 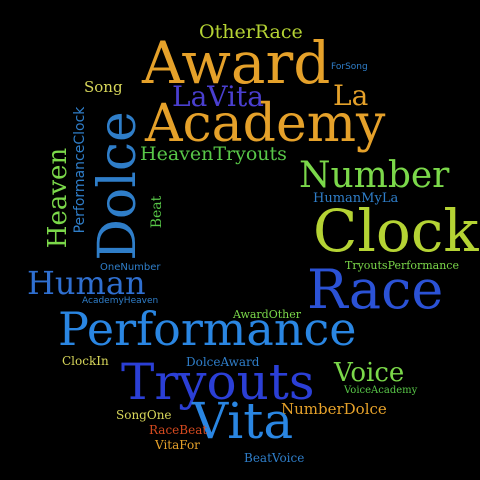 What do you see at coordinates (80, 170) in the screenshot?
I see `word-performanceclock: PerformanceClock` at bounding box center [80, 170].